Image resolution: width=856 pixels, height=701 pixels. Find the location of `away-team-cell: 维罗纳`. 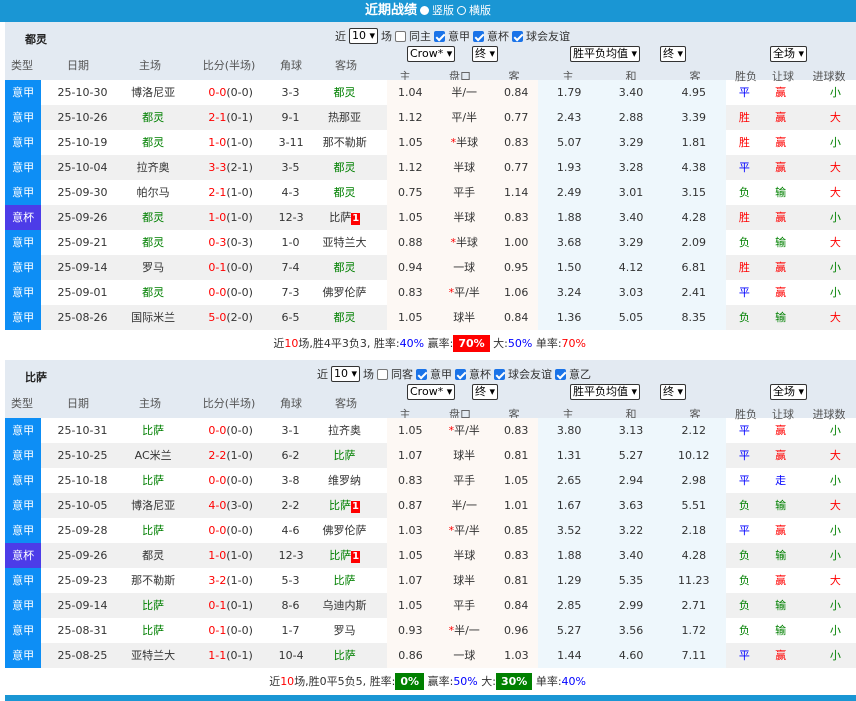

away-team-cell: 维罗纳 is located at coordinates (344, 480).